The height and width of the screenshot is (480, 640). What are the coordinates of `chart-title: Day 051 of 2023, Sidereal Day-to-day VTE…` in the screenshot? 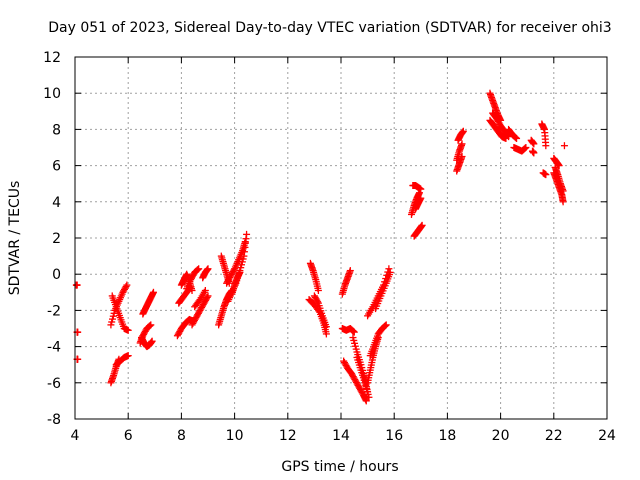 It's located at (329, 28).